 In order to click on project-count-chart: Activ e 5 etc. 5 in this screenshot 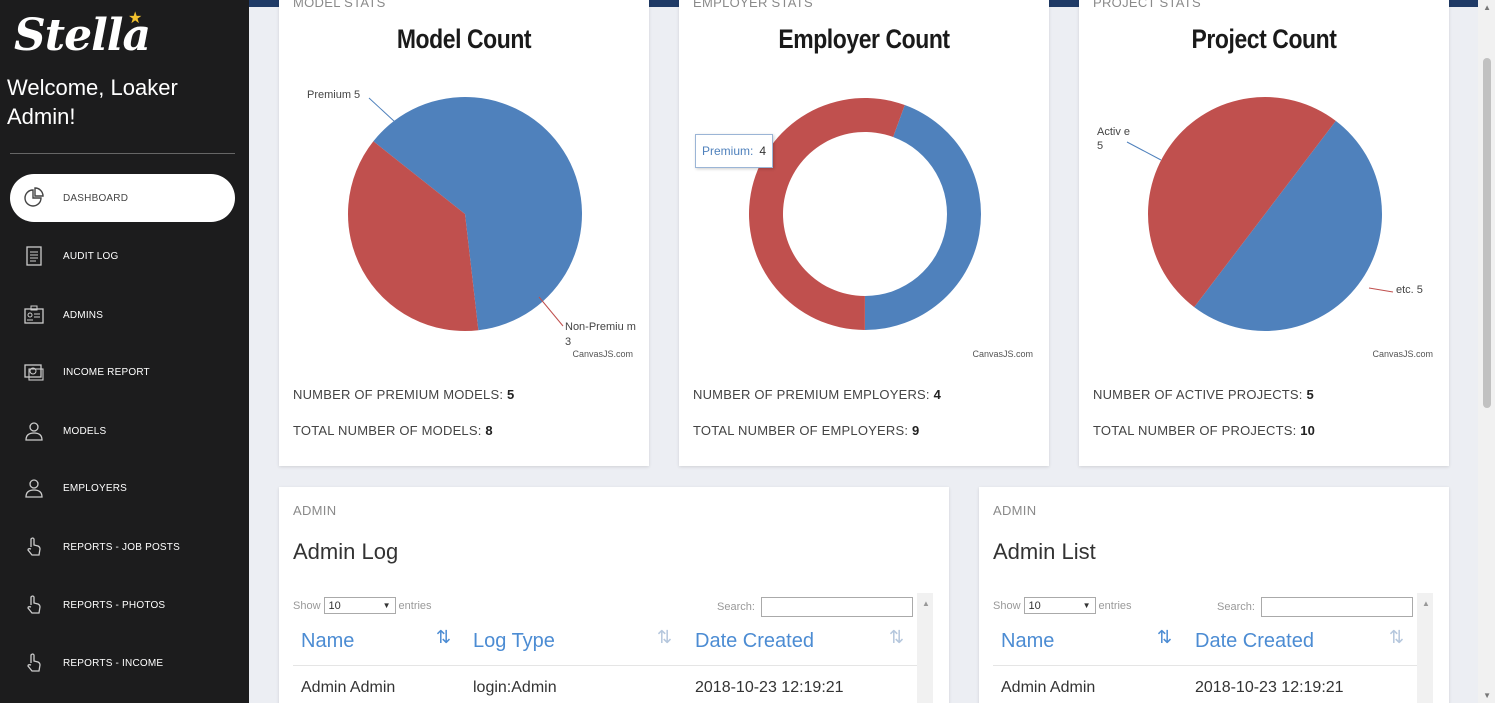, I will do `click(1264, 195)`.